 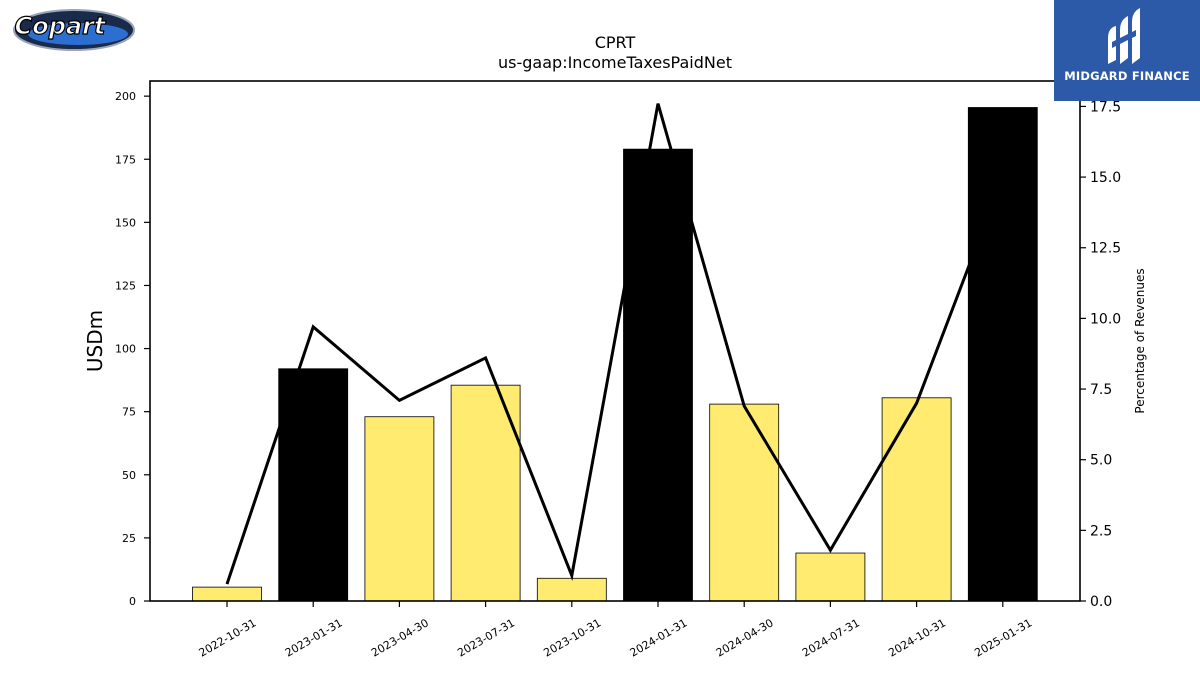 What do you see at coordinates (129, 538) in the screenshot?
I see `y-tick-label-25: 25` at bounding box center [129, 538].